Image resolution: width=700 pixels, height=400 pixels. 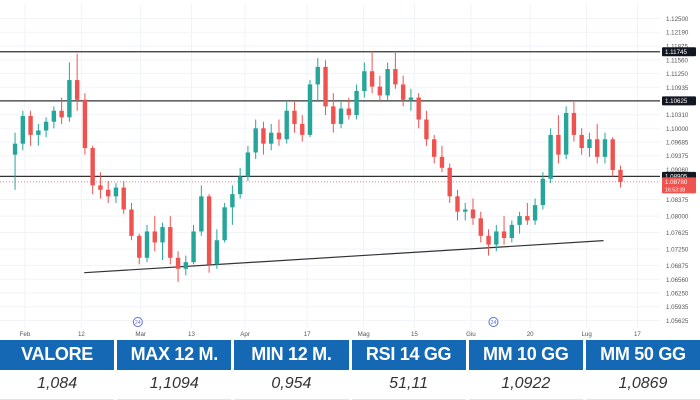 I want to click on event-marker-circle, so click(x=493, y=322).